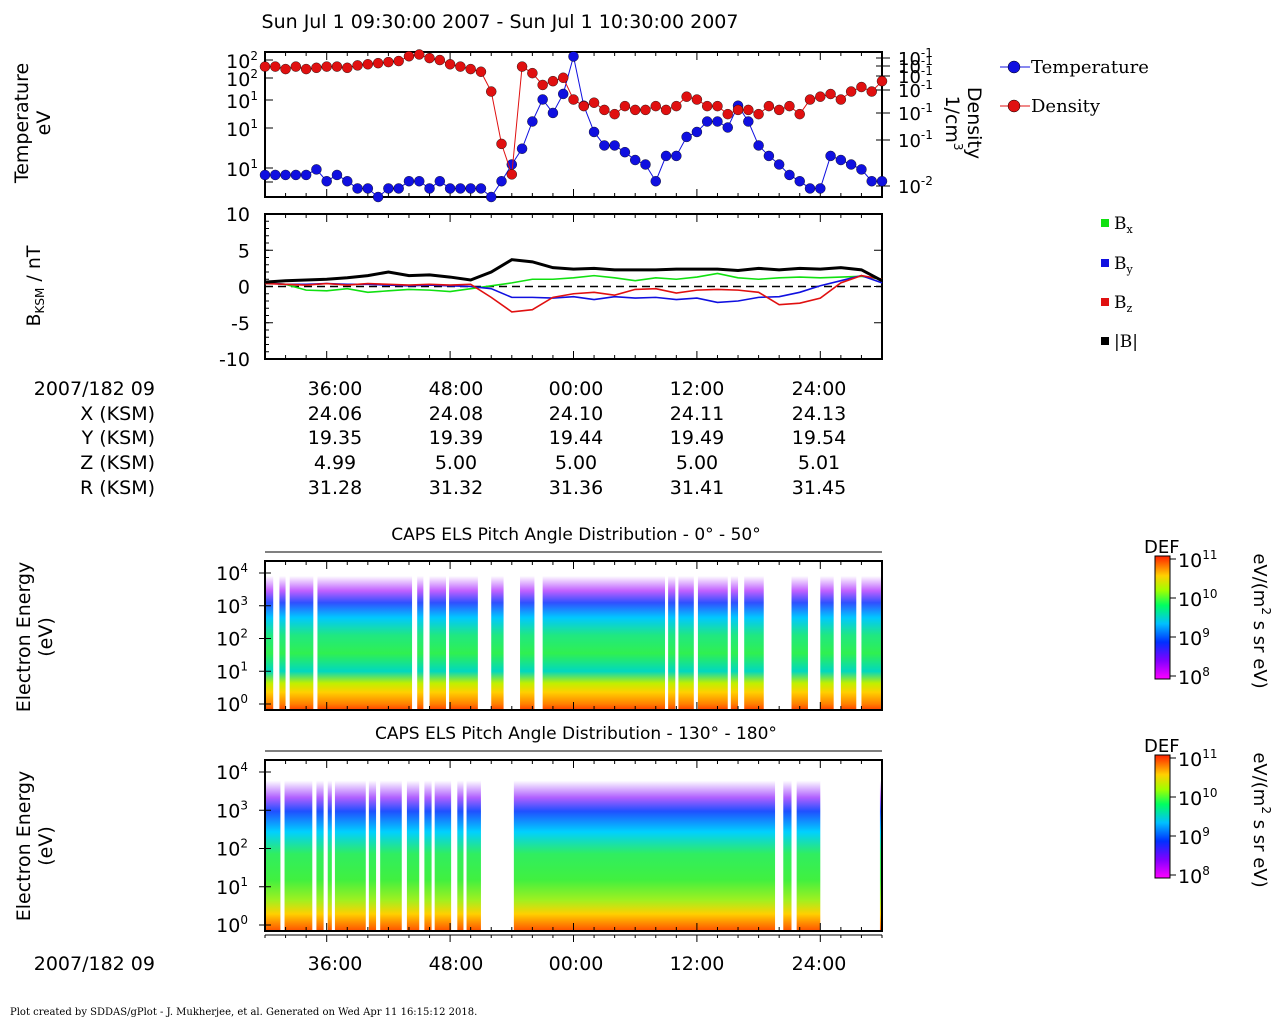 The width and height of the screenshot is (1280, 1024). Describe the element at coordinates (46, 846) in the screenshot. I see `spectrogram2-ylabel-2: (eV)` at that location.